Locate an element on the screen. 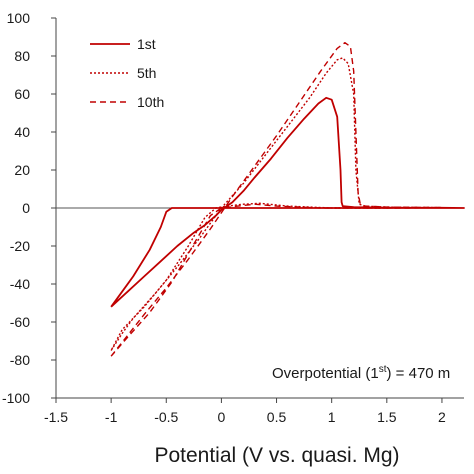  x-tick-label: 2 is located at coordinates (442, 417).